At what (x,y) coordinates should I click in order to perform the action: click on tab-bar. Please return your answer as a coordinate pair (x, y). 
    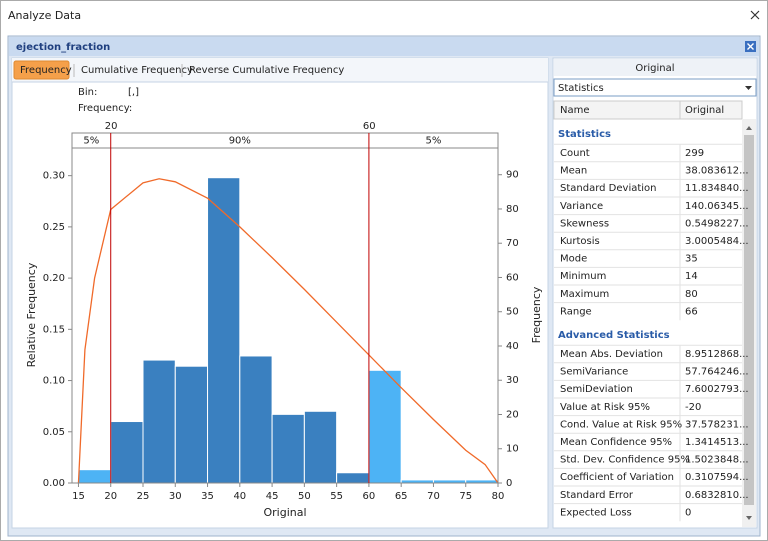
    Looking at the image, I should click on (280, 70).